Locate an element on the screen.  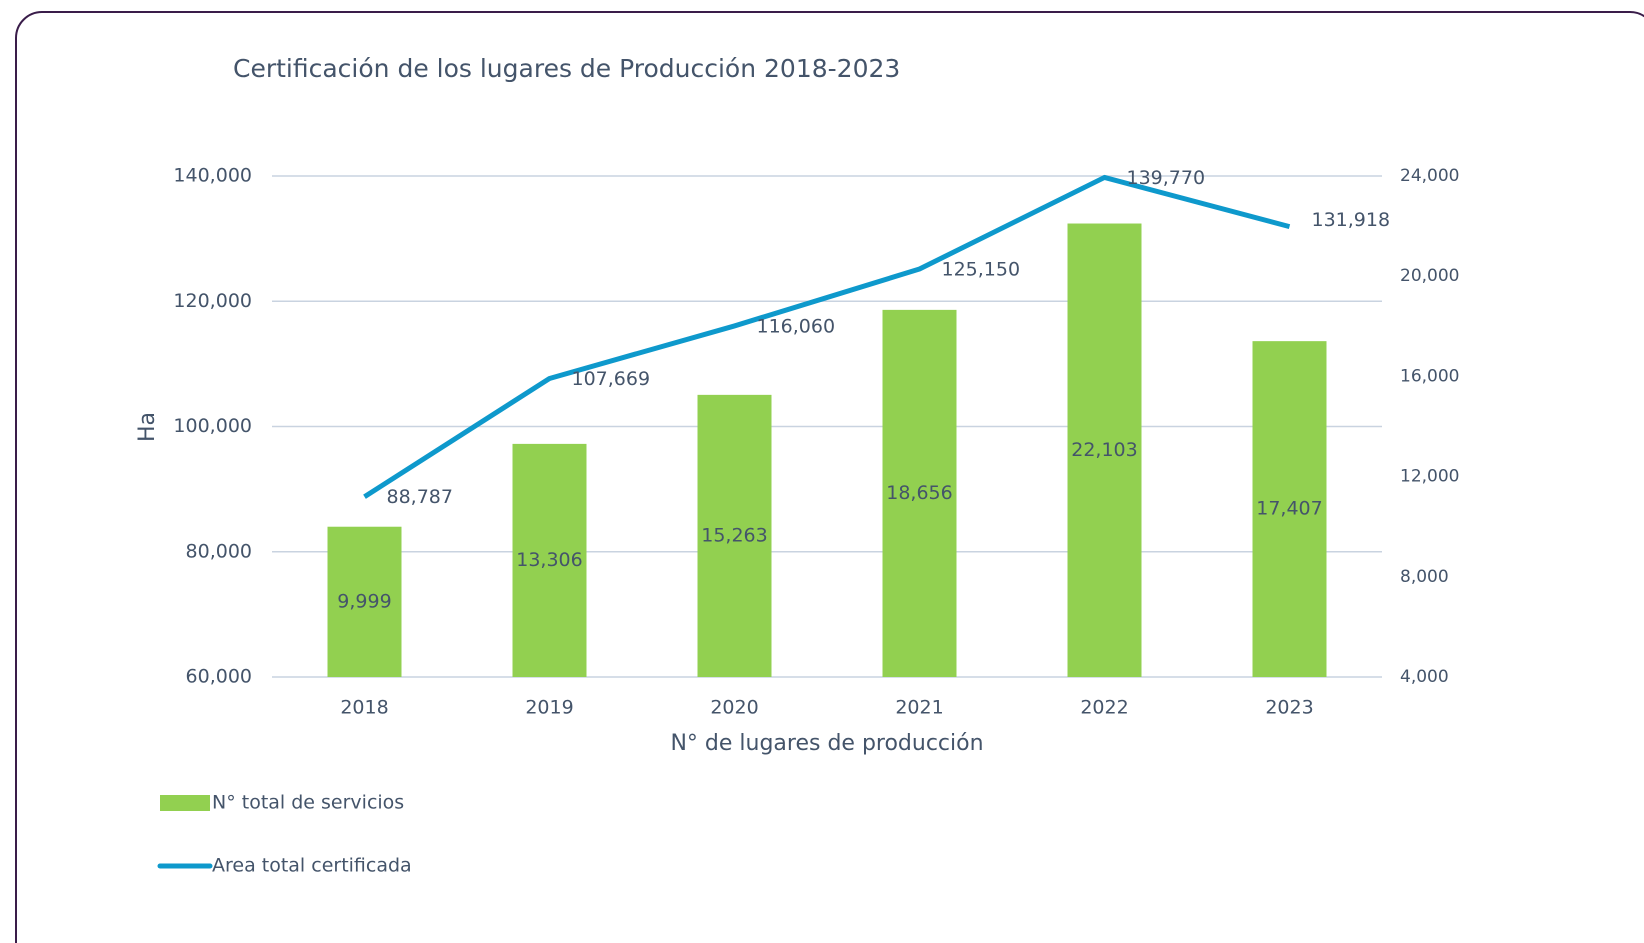
bar-value-label: 9,999 is located at coordinates (364, 601).